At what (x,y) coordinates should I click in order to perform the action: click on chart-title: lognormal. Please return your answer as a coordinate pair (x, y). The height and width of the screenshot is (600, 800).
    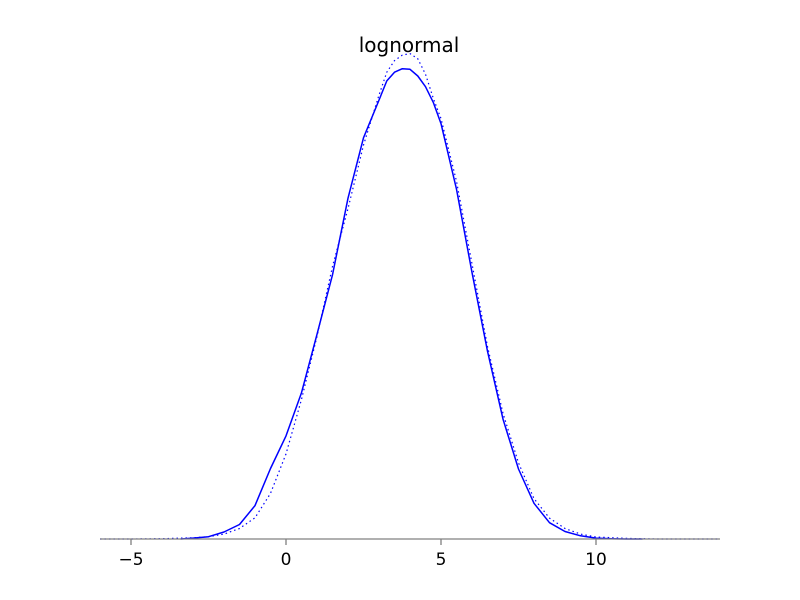
    Looking at the image, I should click on (409, 45).